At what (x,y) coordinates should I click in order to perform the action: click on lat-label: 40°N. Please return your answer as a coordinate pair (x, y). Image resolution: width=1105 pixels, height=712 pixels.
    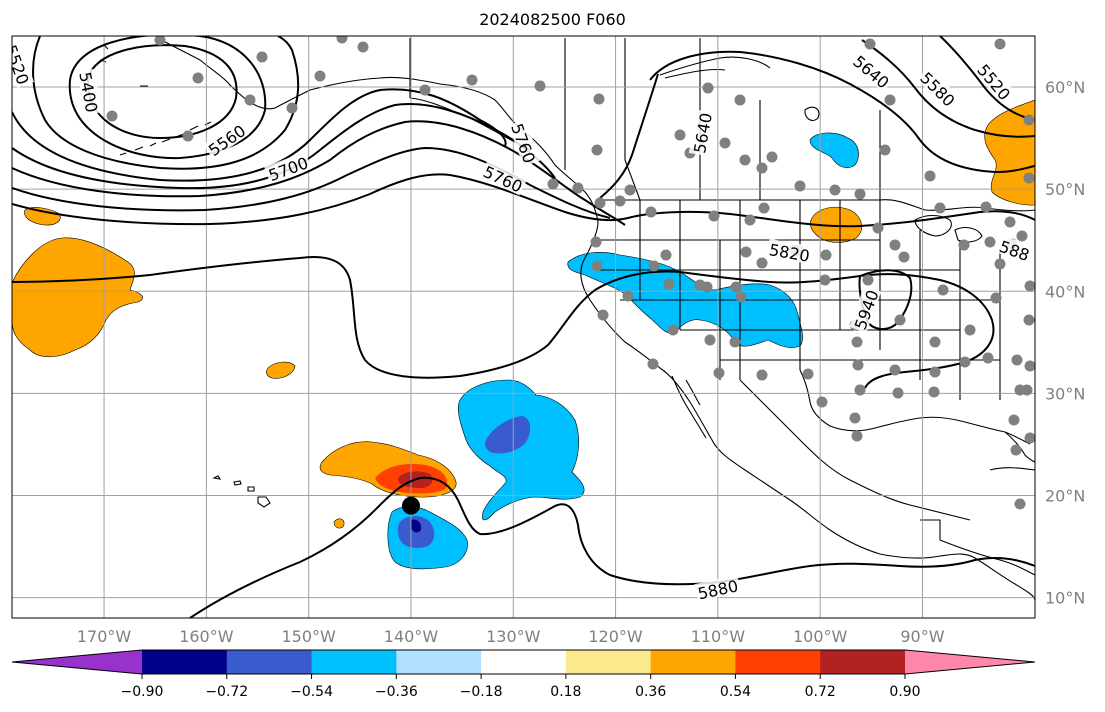
    Looking at the image, I should click on (1065, 291).